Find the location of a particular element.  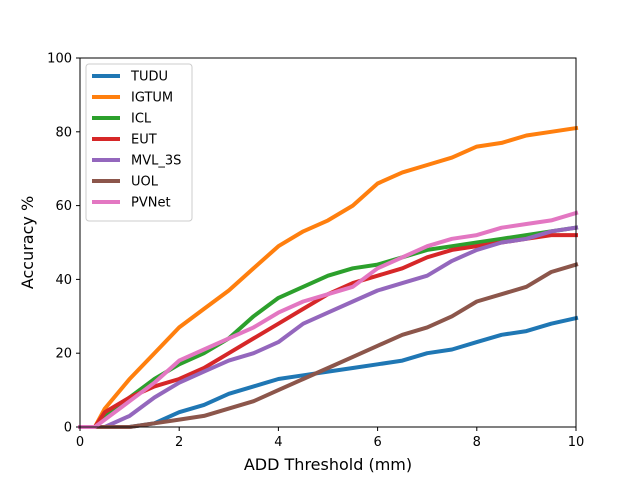

y-tick-label: 60 is located at coordinates (63, 206).